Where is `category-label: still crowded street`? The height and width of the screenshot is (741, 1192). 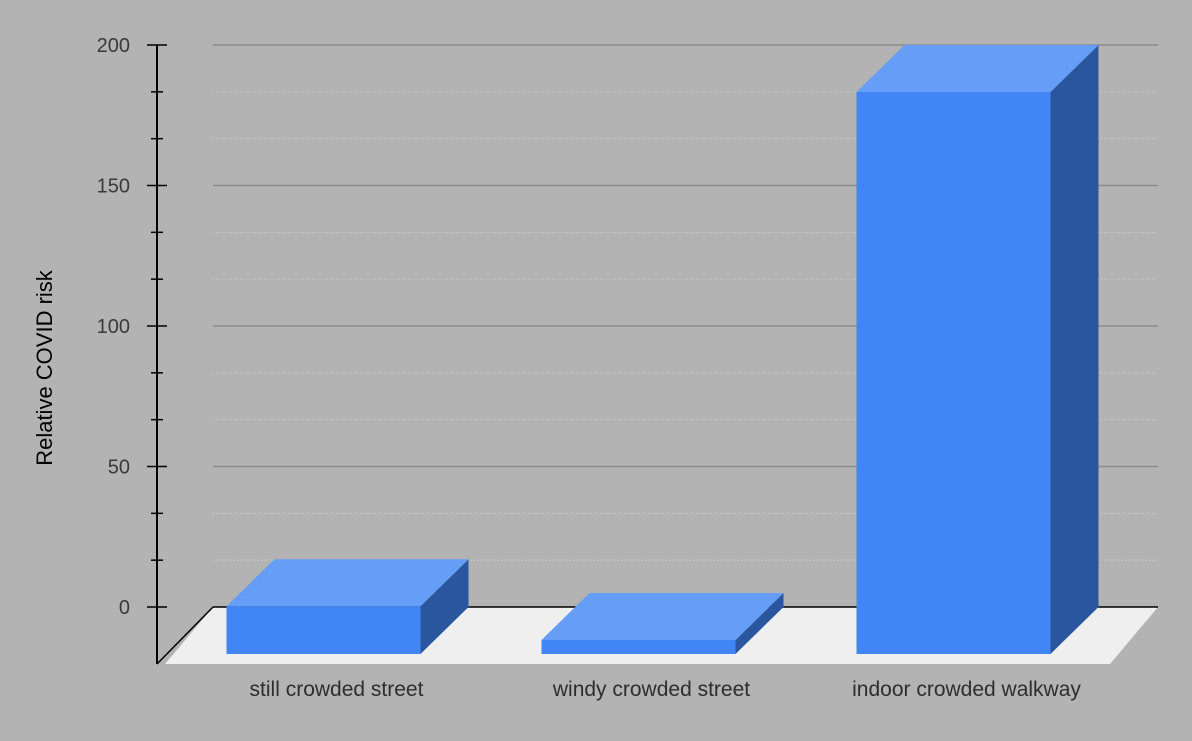 category-label: still crowded street is located at coordinates (337, 689).